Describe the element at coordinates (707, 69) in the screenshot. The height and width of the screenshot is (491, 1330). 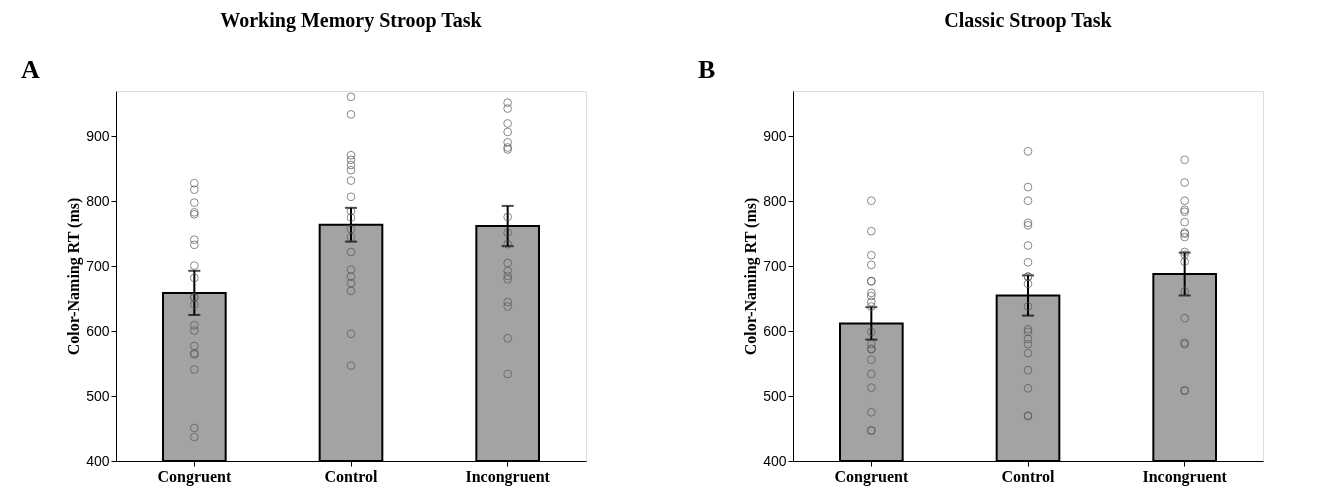
I see `text: B` at that location.